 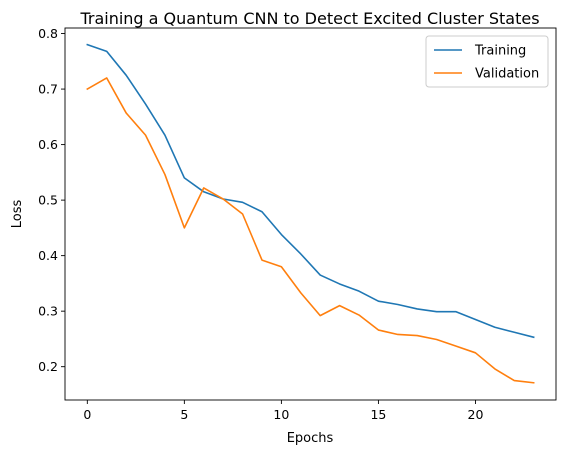 What do you see at coordinates (48, 33) in the screenshot?
I see `y-tick-label: 0.8` at bounding box center [48, 33].